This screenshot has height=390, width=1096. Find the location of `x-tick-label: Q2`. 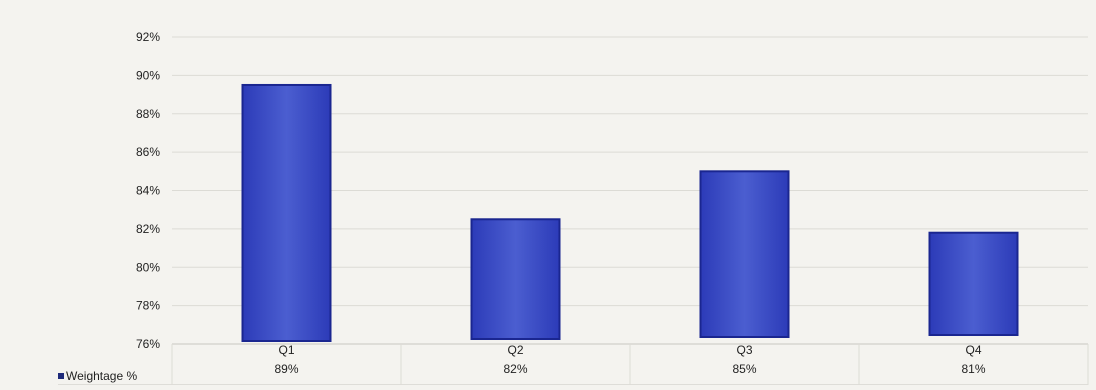

x-tick-label: Q2 is located at coordinates (515, 350).